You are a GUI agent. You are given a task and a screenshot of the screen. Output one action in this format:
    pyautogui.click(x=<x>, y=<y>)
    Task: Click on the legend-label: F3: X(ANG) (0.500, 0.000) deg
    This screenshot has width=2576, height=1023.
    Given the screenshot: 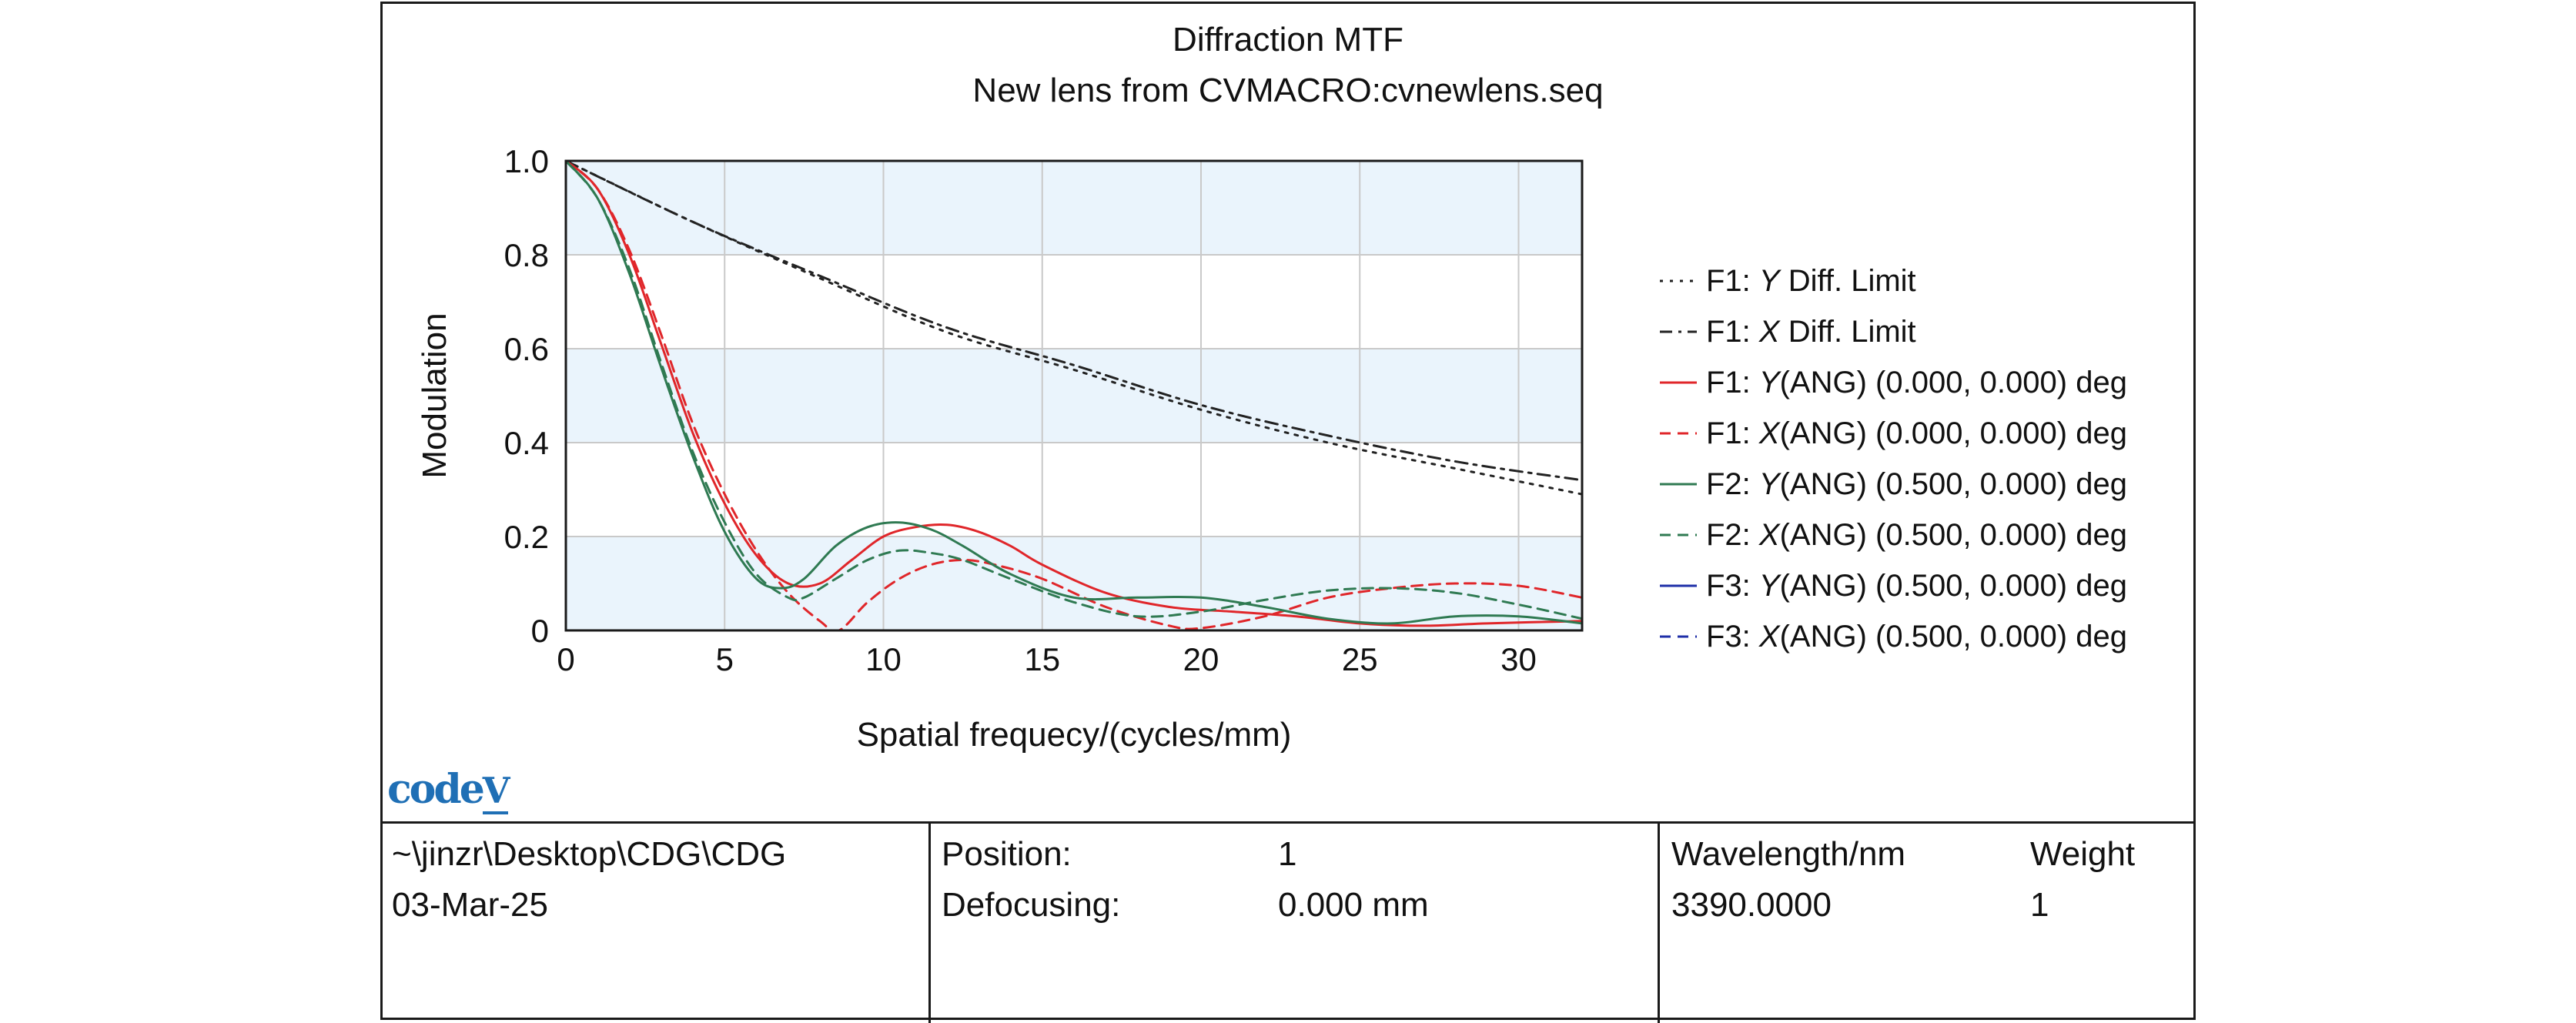 What is the action you would take?
    pyautogui.click(x=1916, y=637)
    